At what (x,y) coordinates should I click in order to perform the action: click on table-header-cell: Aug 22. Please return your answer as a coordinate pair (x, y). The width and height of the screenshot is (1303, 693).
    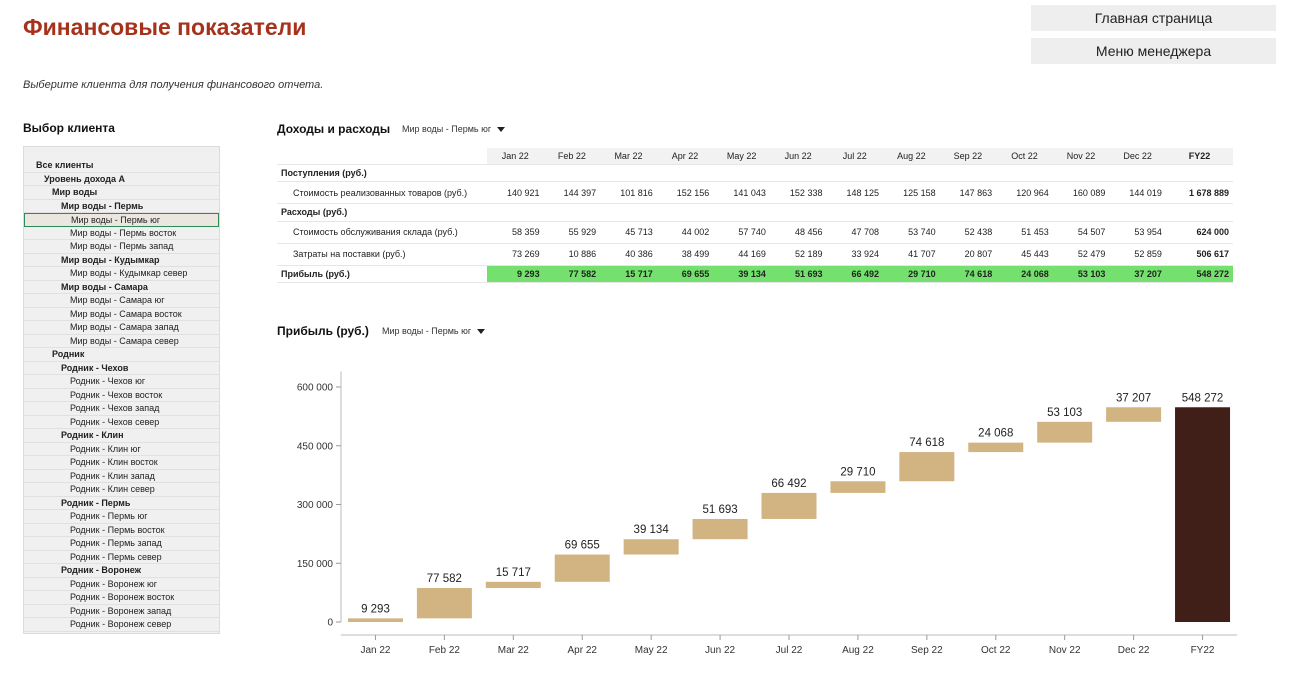
    Looking at the image, I should click on (911, 156).